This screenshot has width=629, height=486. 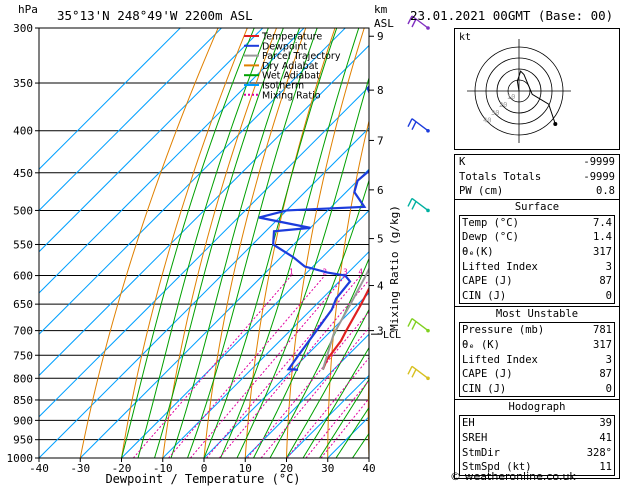 What do you see at coordinates (537, 388) in the screenshot?
I see `most-unstable-row: CIN (J) 0` at bounding box center [537, 388].